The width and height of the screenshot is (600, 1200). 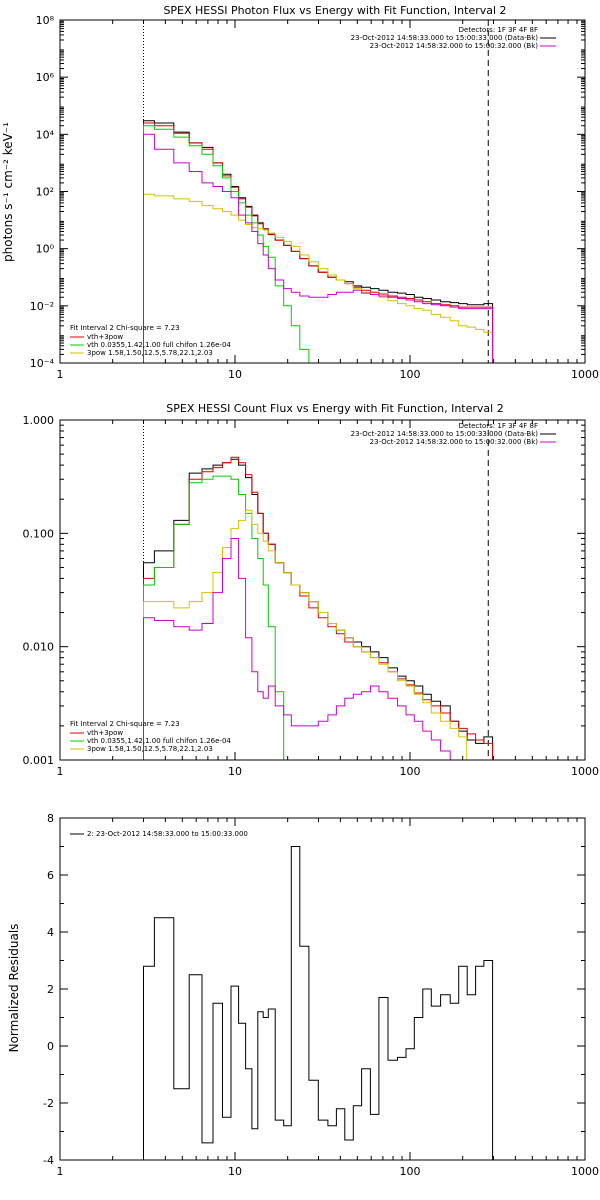 What do you see at coordinates (14, 988) in the screenshot?
I see `y-axis-label: Normalized Residuals` at bounding box center [14, 988].